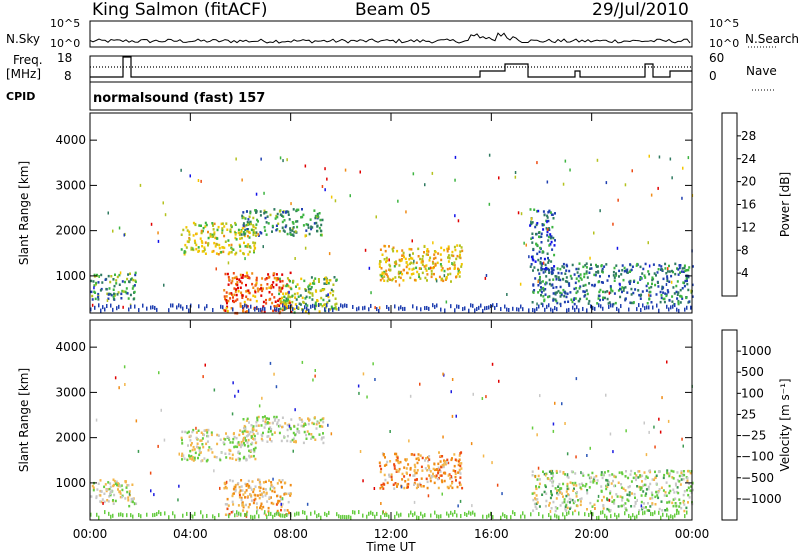 This screenshot has height=554, width=800. Describe the element at coordinates (24, 213) in the screenshot. I see `y-axis-label: Slant Range [km]` at that location.